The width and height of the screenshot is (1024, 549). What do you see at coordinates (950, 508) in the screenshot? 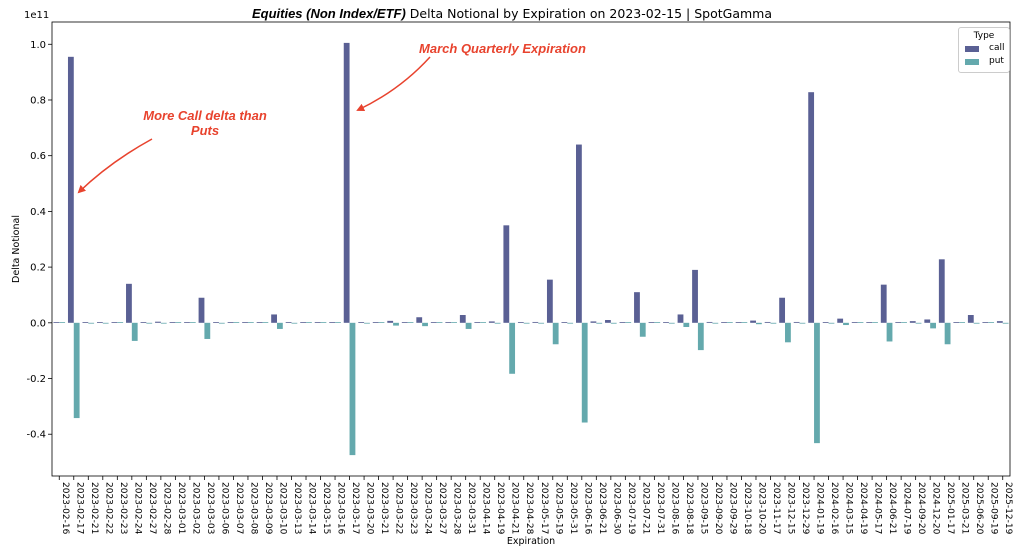
I see `x-tick-label: 2025-01-17` at bounding box center [950, 508].